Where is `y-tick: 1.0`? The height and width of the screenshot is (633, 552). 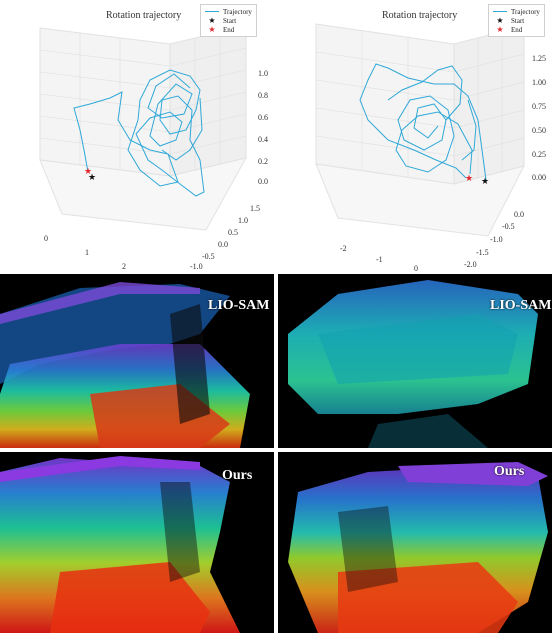
y-tick: 1.0 is located at coordinates (243, 220).